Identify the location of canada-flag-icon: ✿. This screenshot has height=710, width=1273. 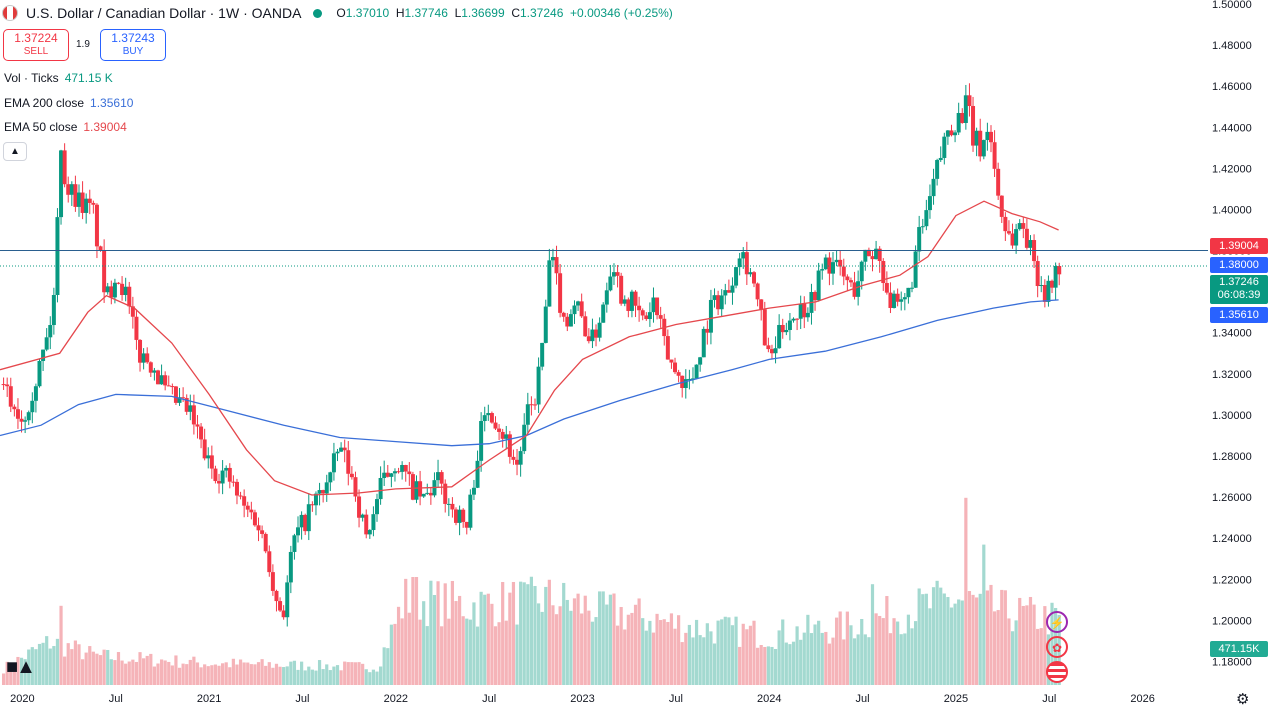
(1057, 647).